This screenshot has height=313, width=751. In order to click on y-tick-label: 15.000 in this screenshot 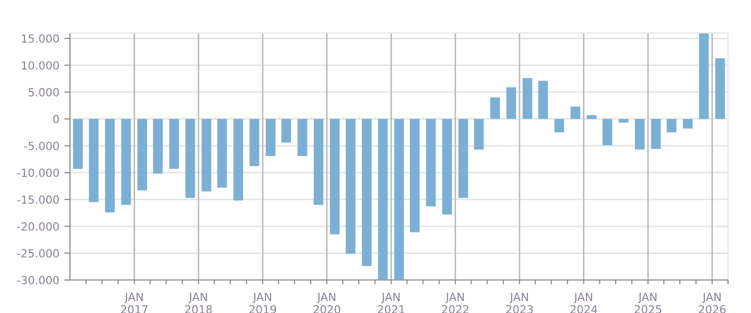, I will do `click(40, 38)`.